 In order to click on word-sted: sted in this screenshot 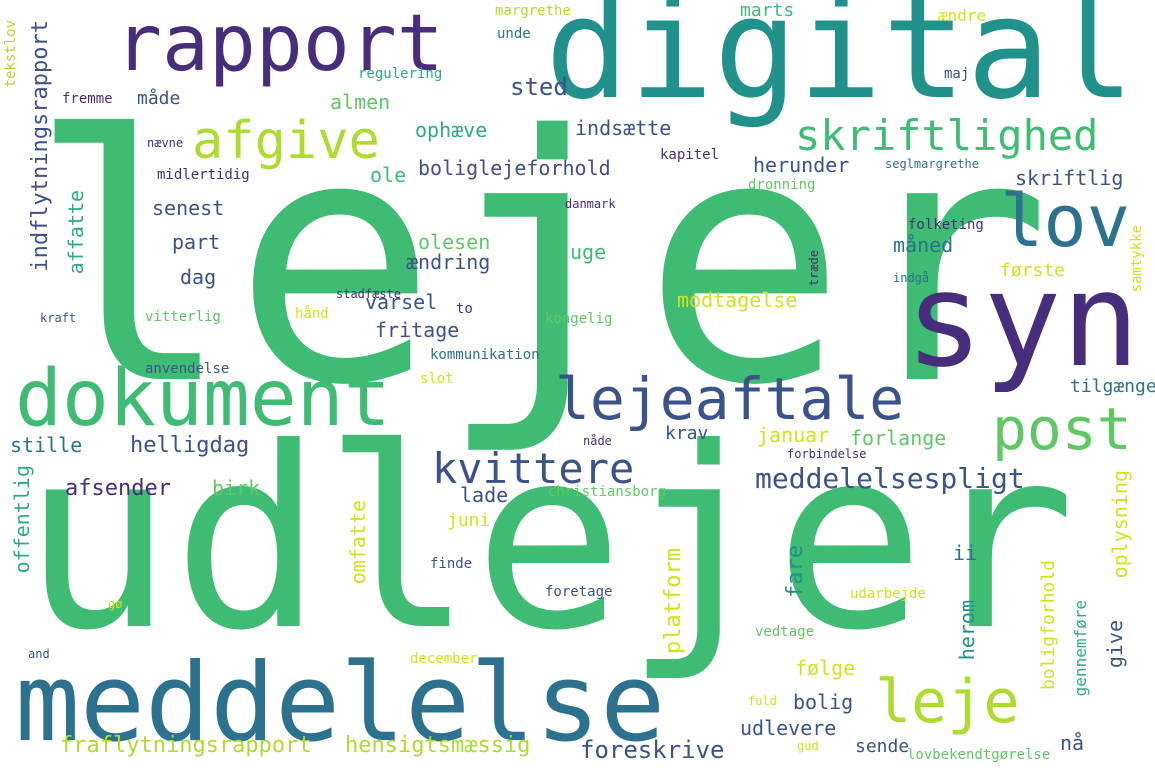, I will do `click(539, 87)`.